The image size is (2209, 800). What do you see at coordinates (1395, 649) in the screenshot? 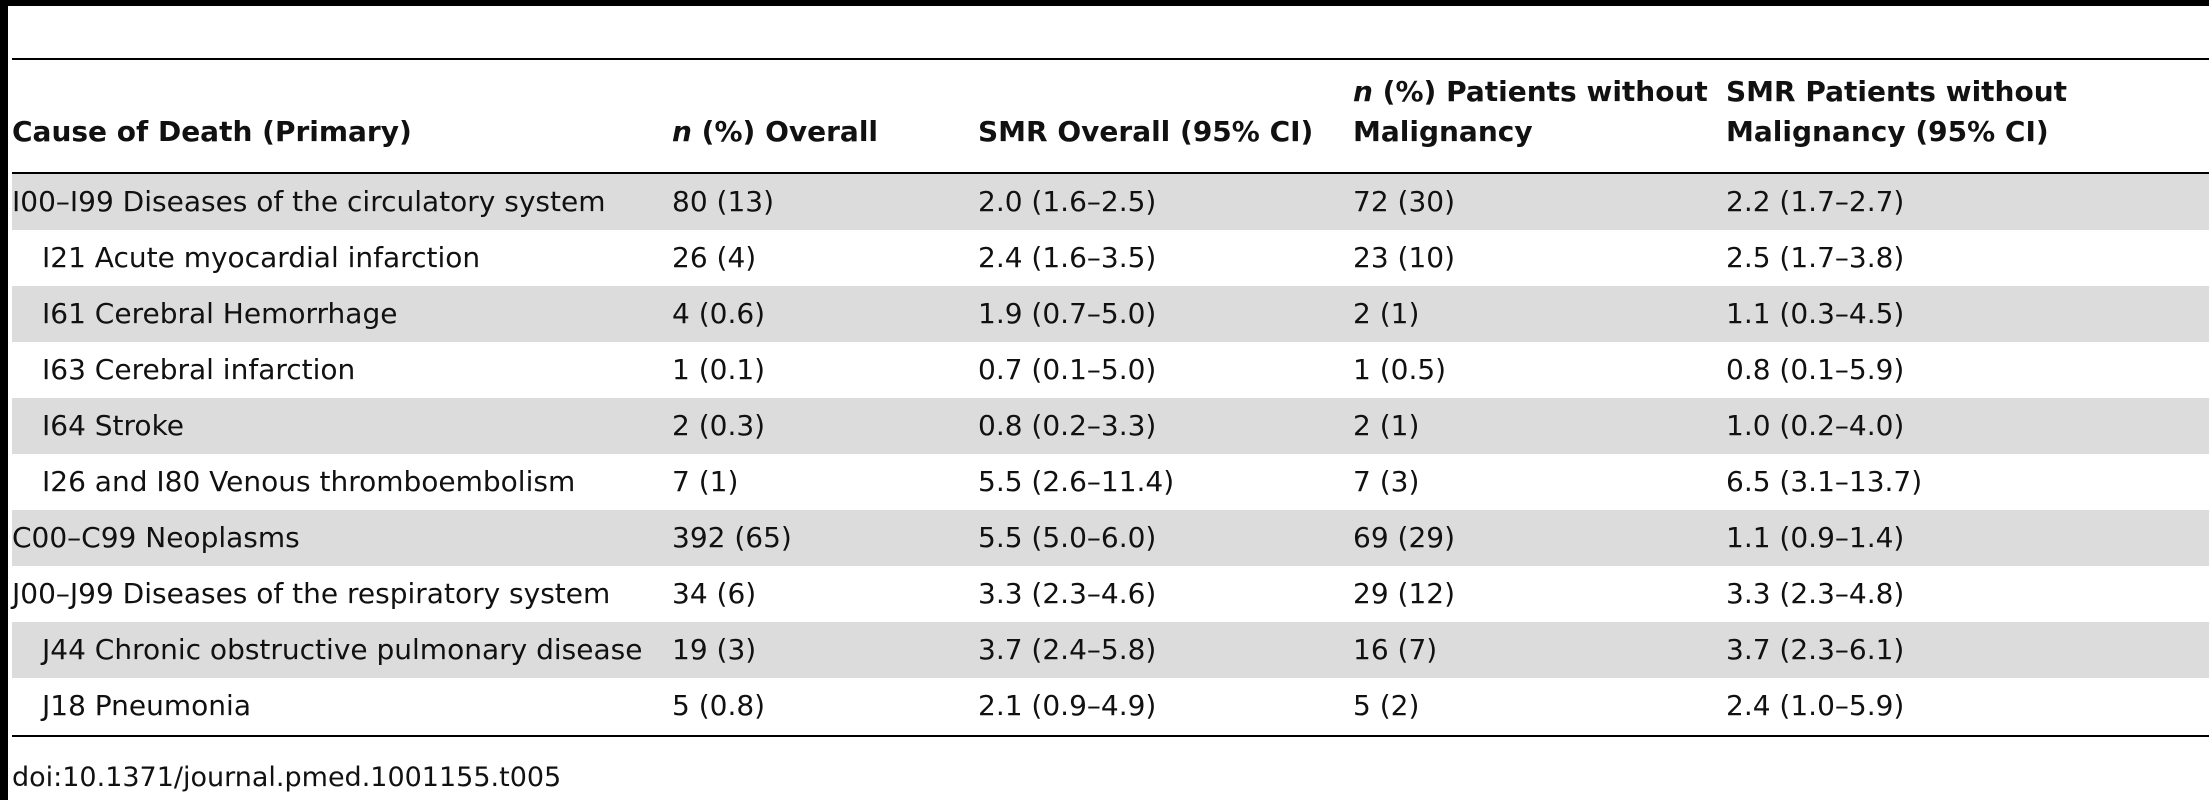
I see `cell-n-without-malignancy: 16 (7)` at bounding box center [1395, 649].